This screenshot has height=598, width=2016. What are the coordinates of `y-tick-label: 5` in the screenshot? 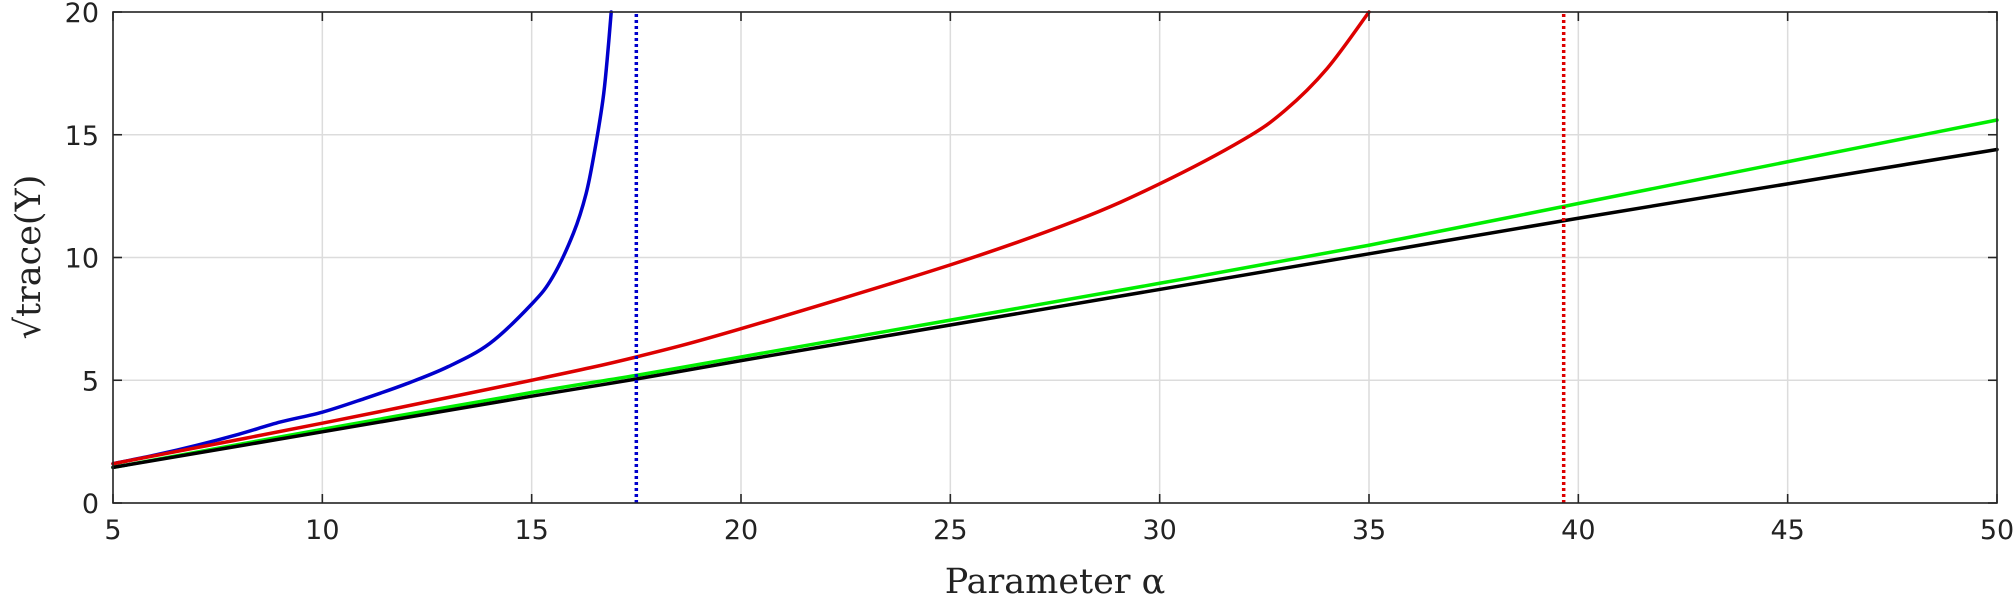 It's located at (90, 381).